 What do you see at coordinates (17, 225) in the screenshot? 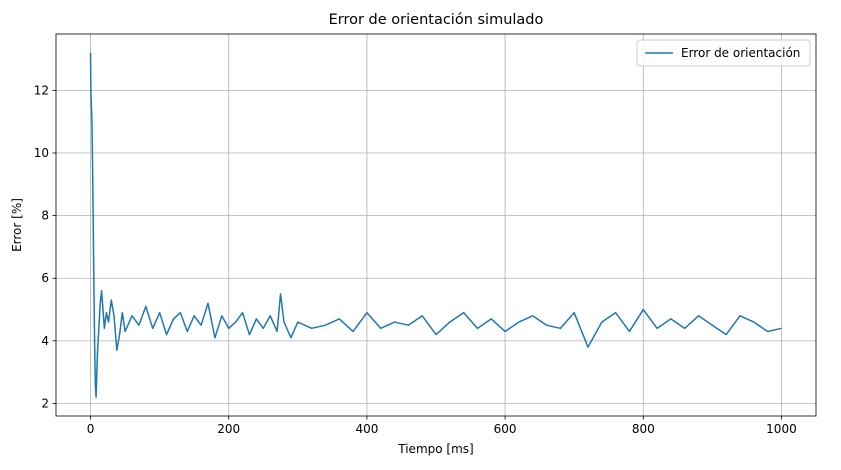
I see `y-axis-label: Error [%]` at bounding box center [17, 225].